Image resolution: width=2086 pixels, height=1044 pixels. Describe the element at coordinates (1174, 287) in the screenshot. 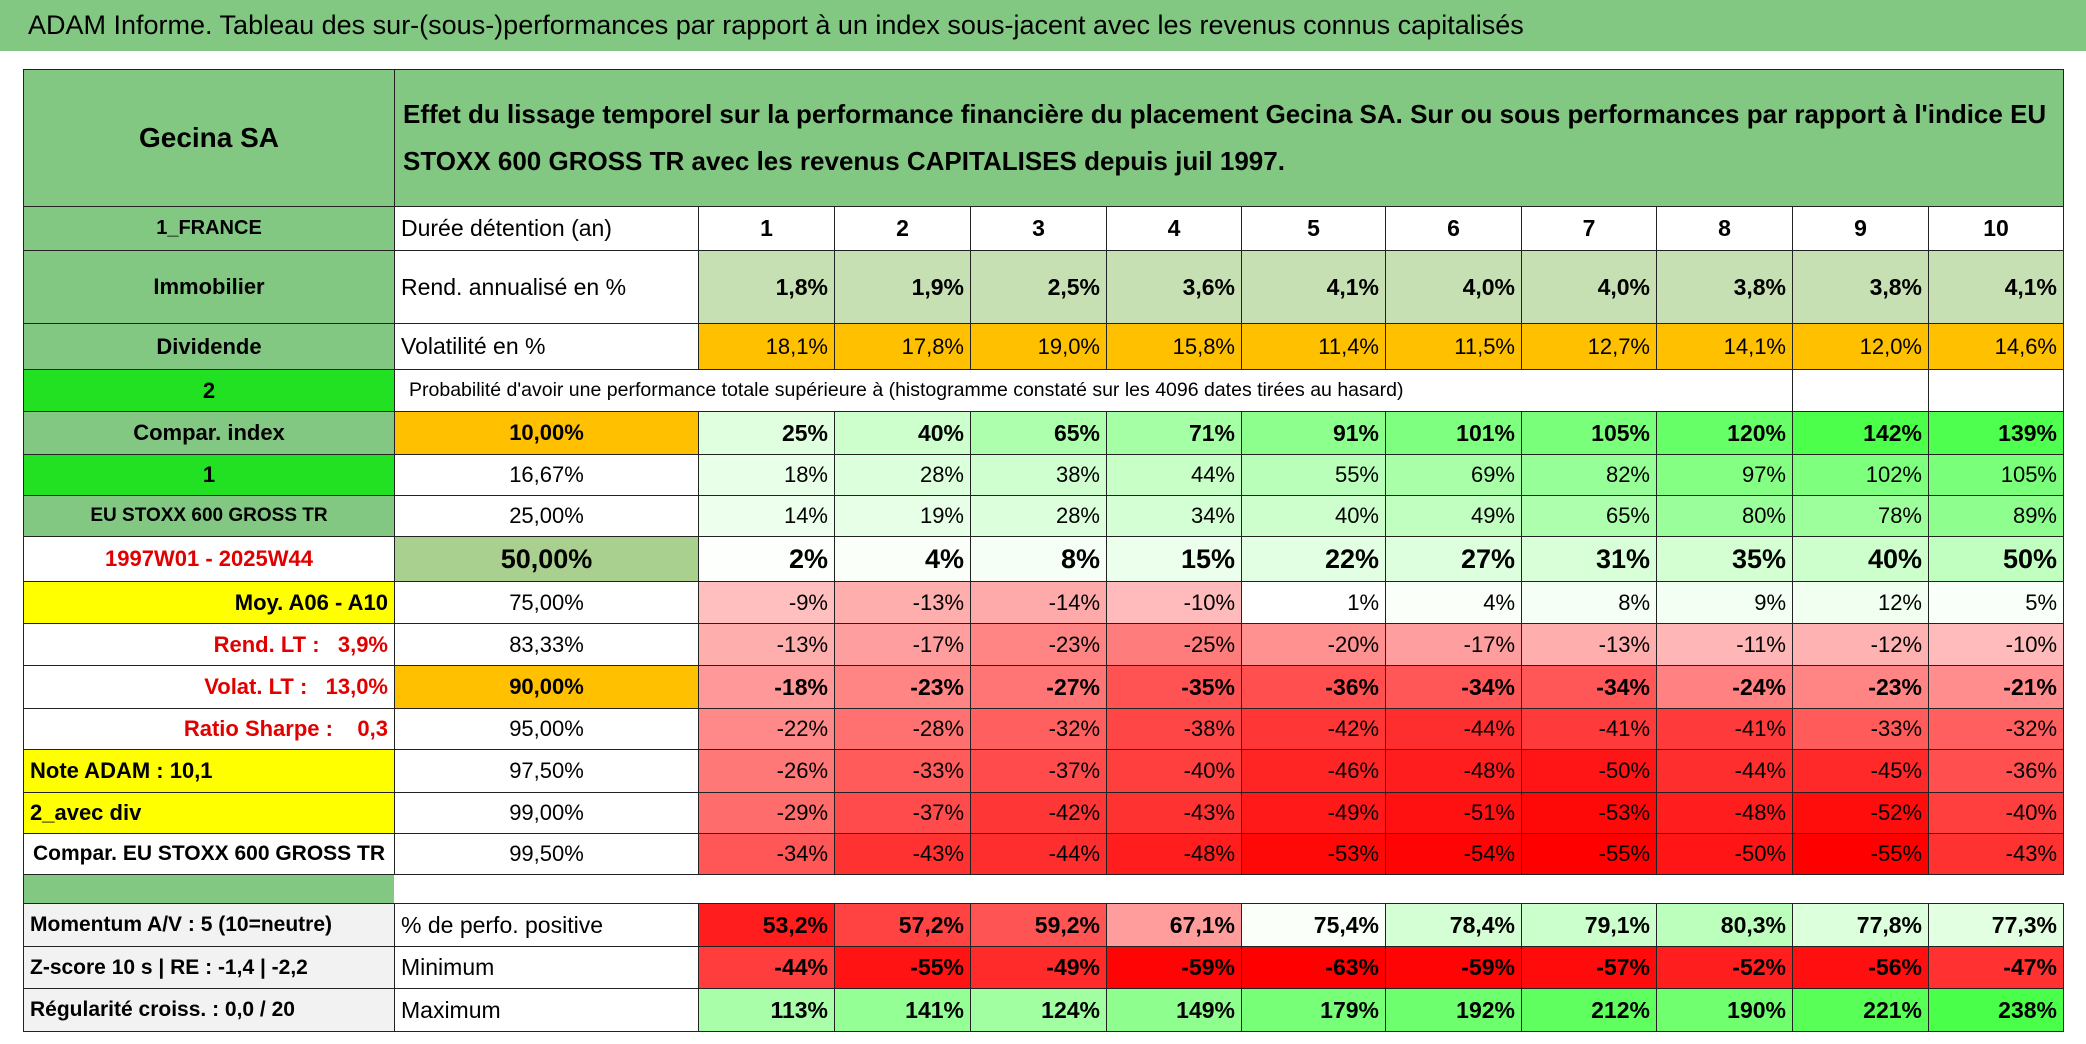

I see `value-cell: 3,6%` at that location.